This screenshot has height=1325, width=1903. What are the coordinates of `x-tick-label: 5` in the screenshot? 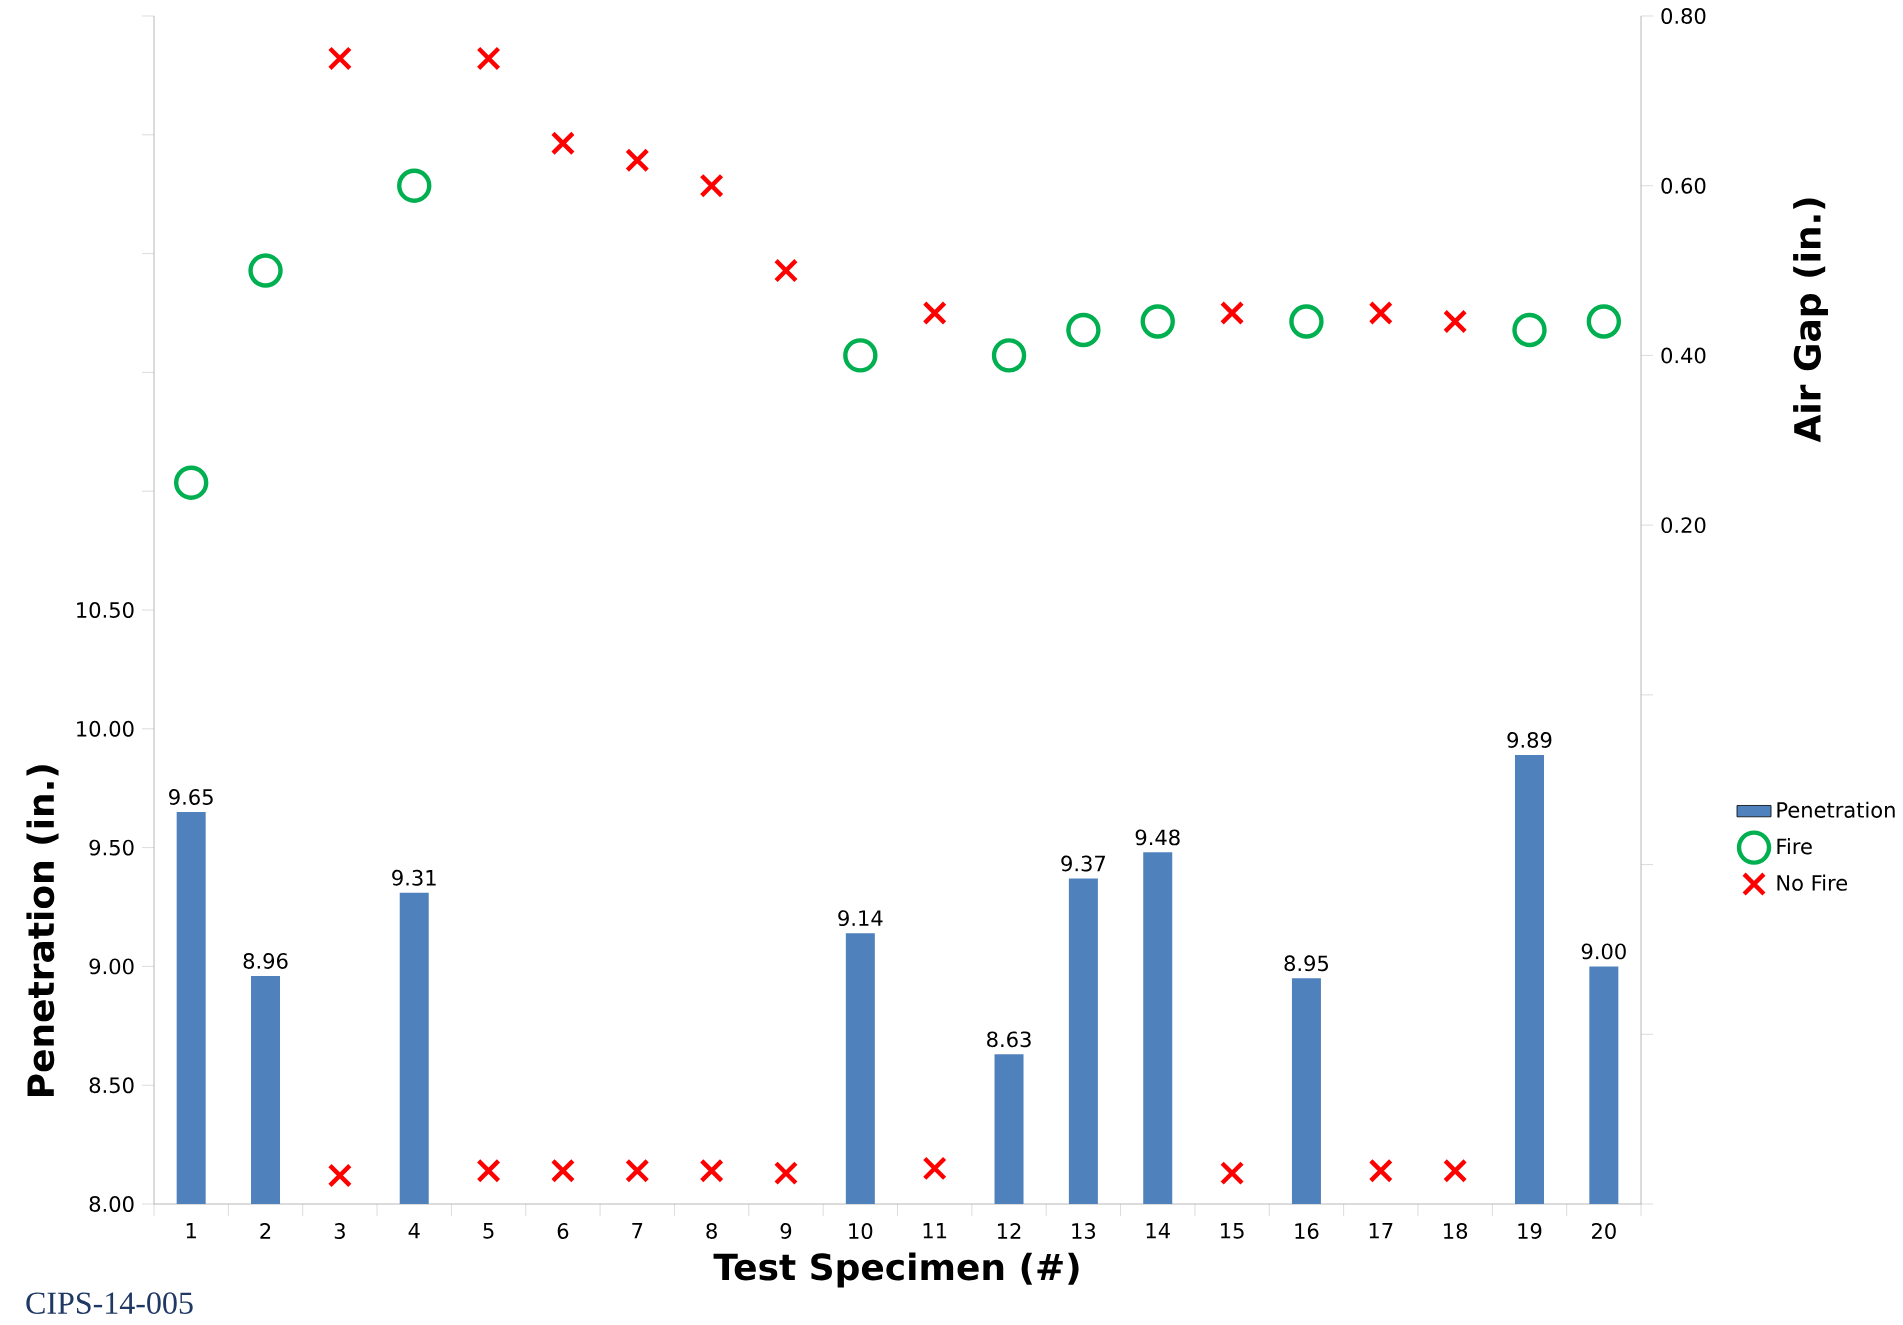 It's located at (488, 1231).